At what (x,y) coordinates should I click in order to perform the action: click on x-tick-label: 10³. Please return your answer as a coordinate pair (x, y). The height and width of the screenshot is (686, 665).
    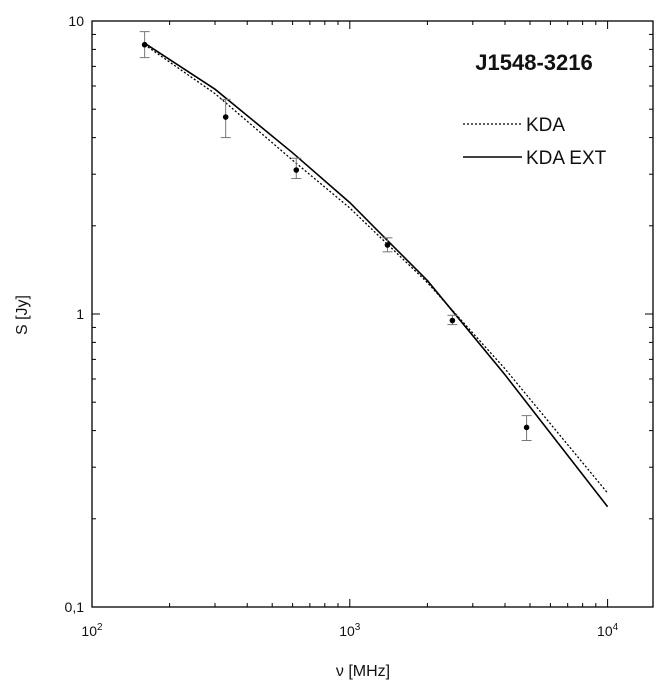
    Looking at the image, I should click on (350, 630).